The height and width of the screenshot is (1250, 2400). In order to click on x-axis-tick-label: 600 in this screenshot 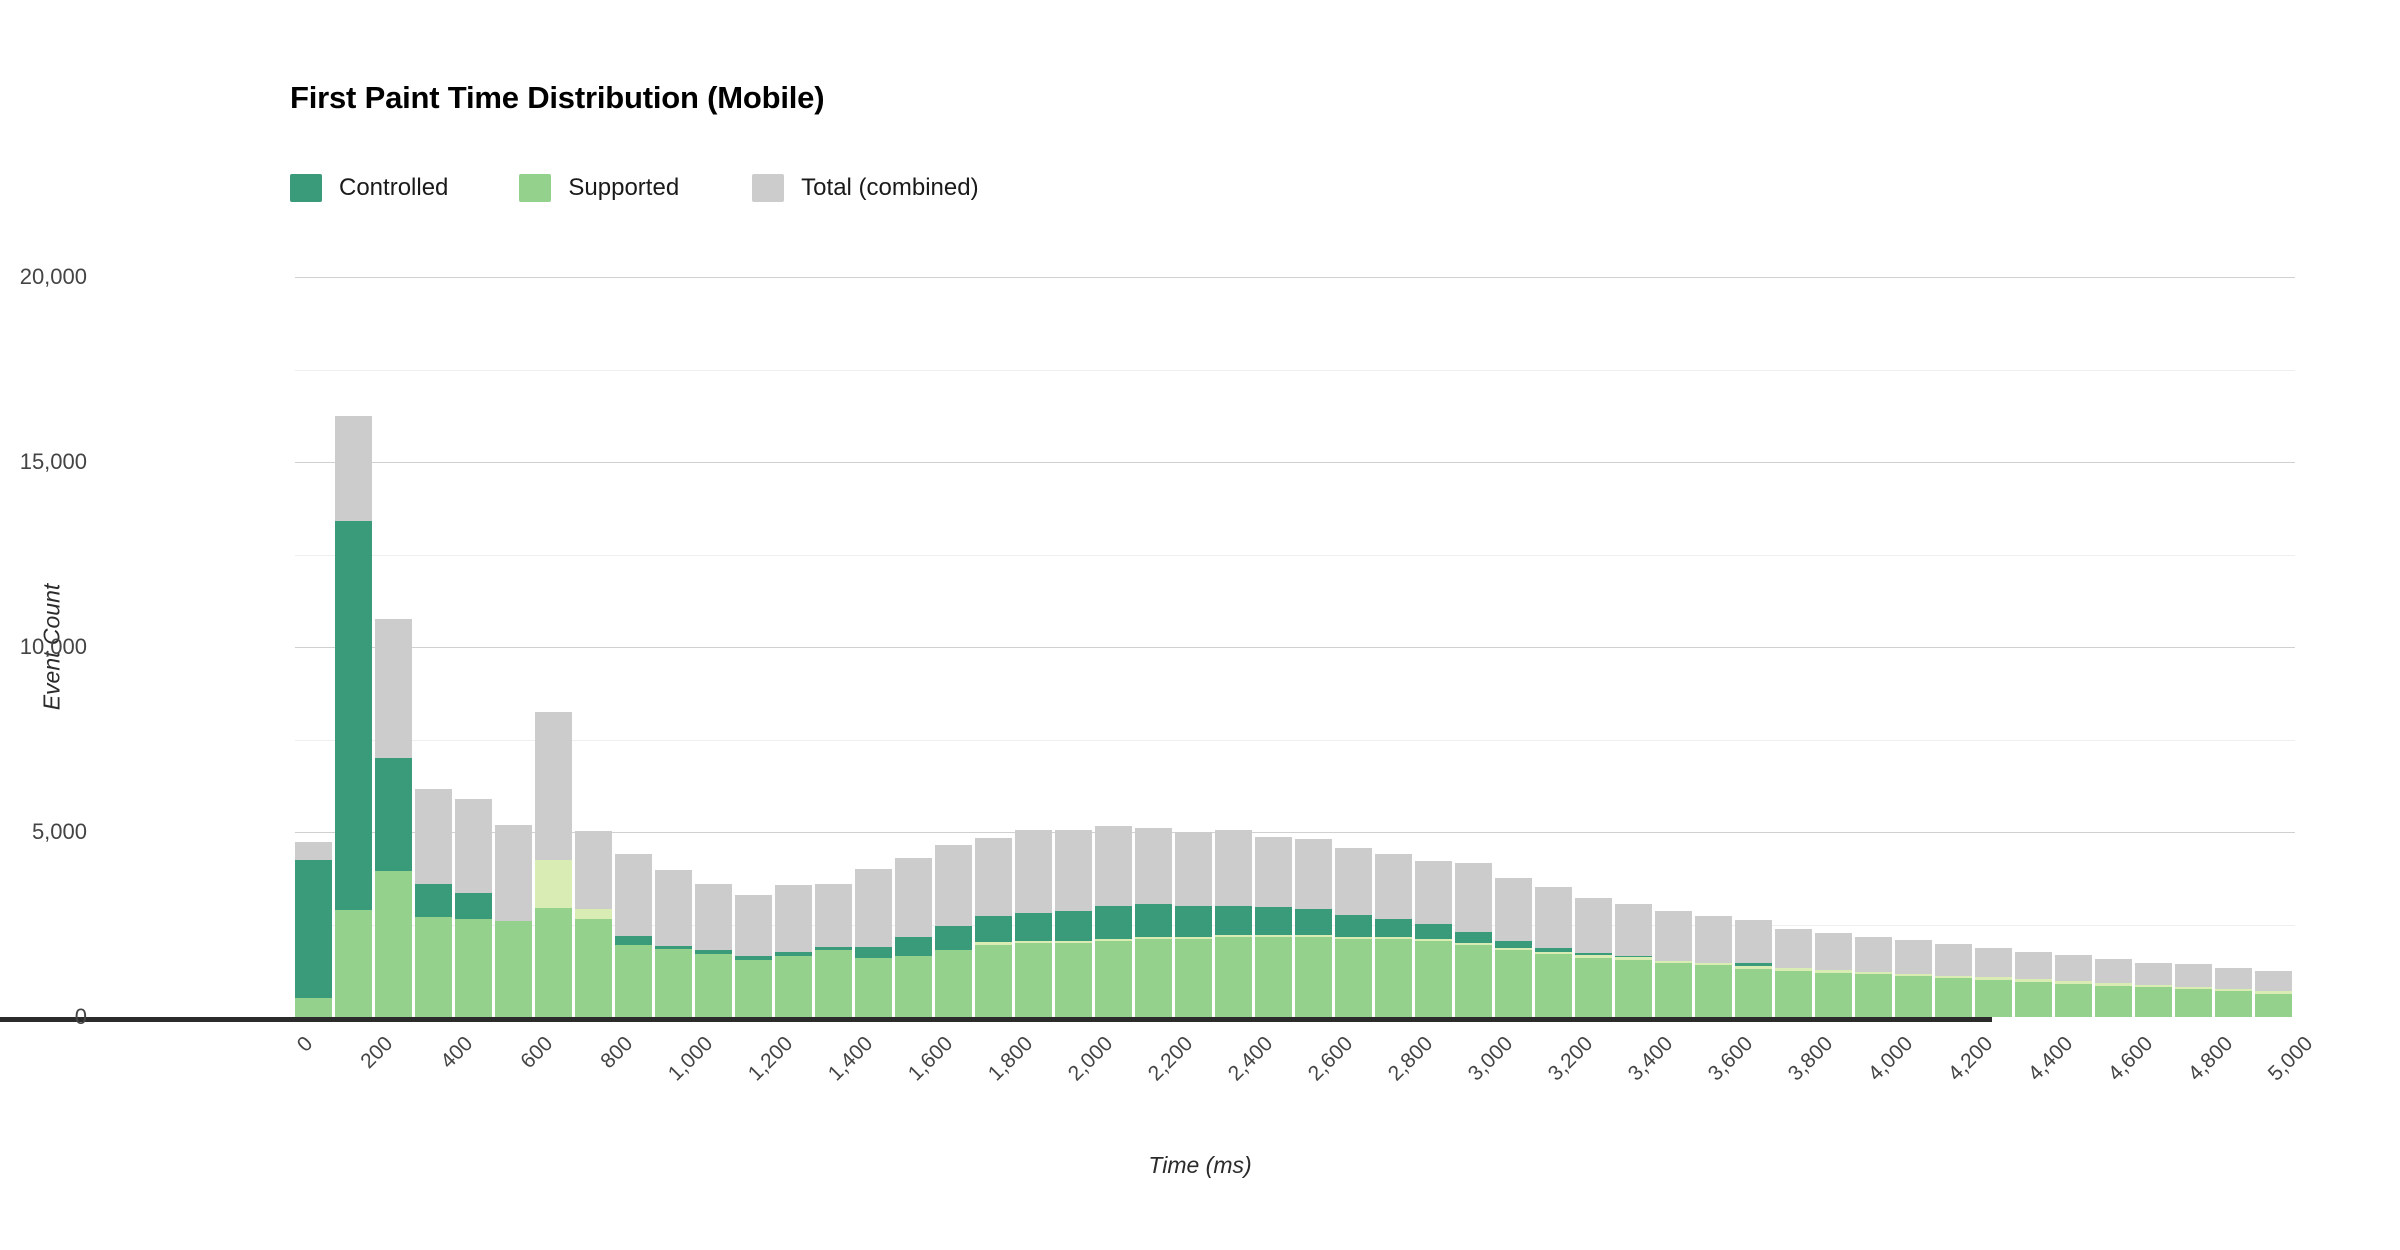, I will do `click(537, 1053)`.